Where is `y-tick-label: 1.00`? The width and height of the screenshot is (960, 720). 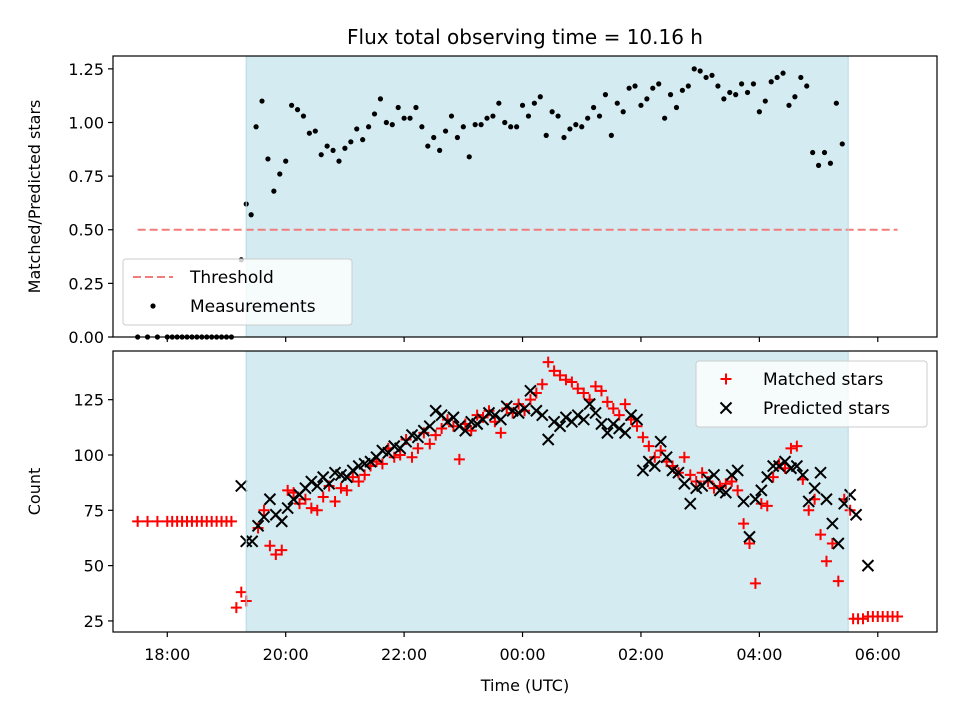
y-tick-label: 1.00 is located at coordinates (86, 122).